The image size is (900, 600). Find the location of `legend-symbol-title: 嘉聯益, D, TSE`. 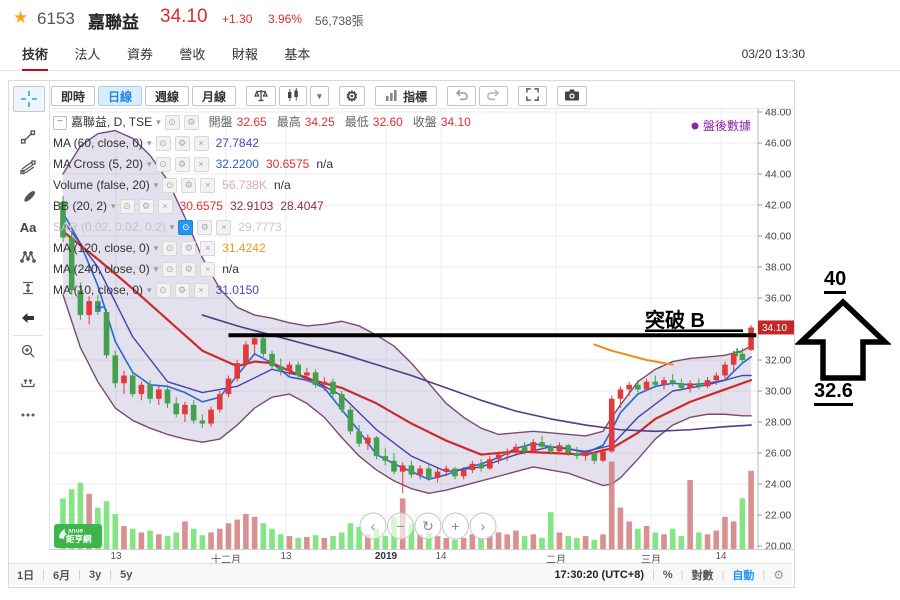

legend-symbol-title: 嘉聯益, D, TSE is located at coordinates (112, 122).